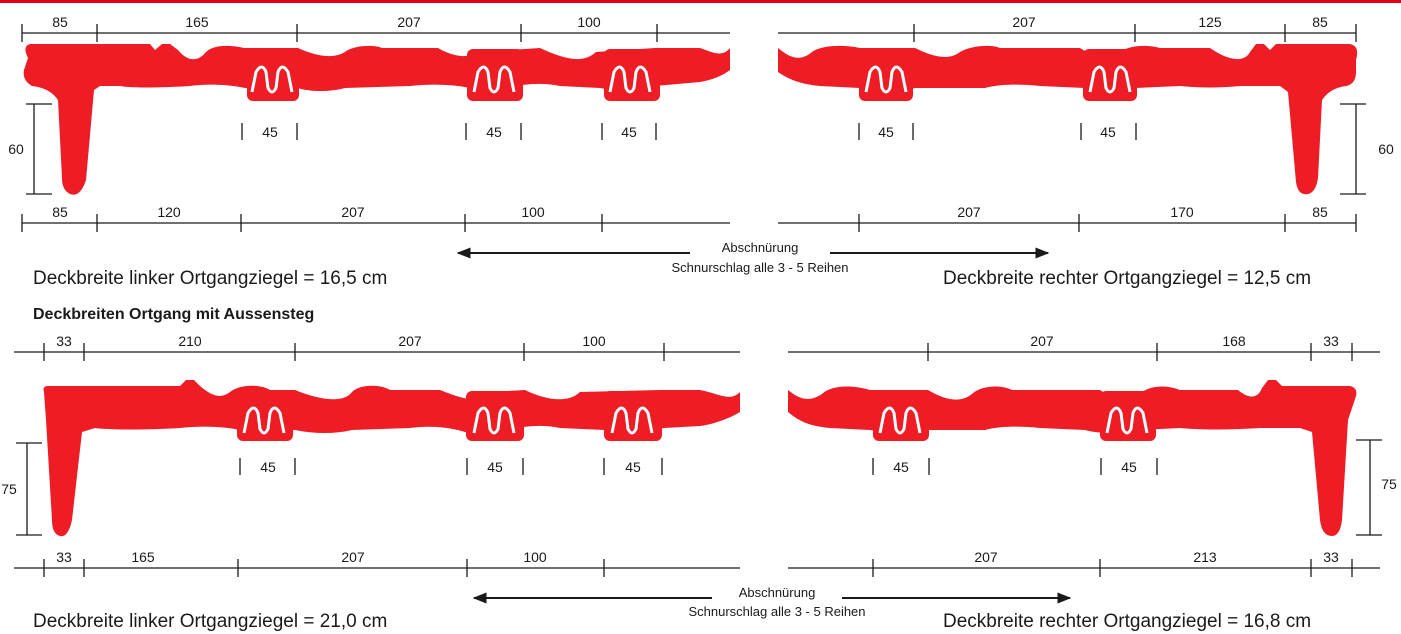 This screenshot has height=634, width=1401. What do you see at coordinates (901, 467) in the screenshot?
I see `bottom-right-gap-1: 45` at bounding box center [901, 467].